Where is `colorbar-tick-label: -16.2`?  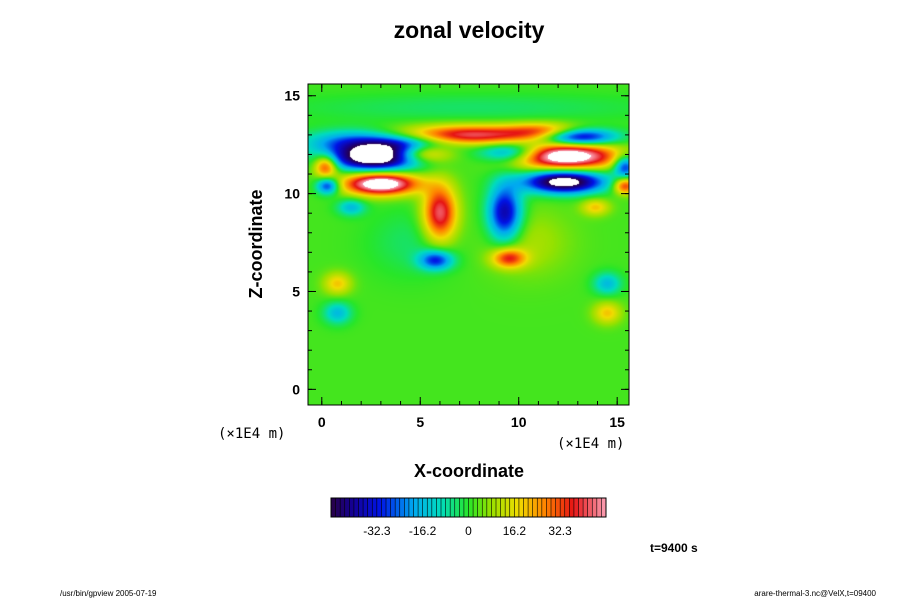
colorbar-tick-label: -16.2 is located at coordinates (423, 531).